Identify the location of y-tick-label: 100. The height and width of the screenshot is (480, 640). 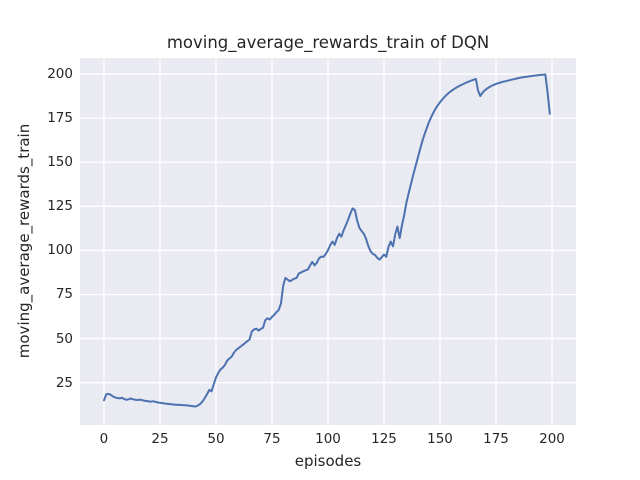
(60, 250).